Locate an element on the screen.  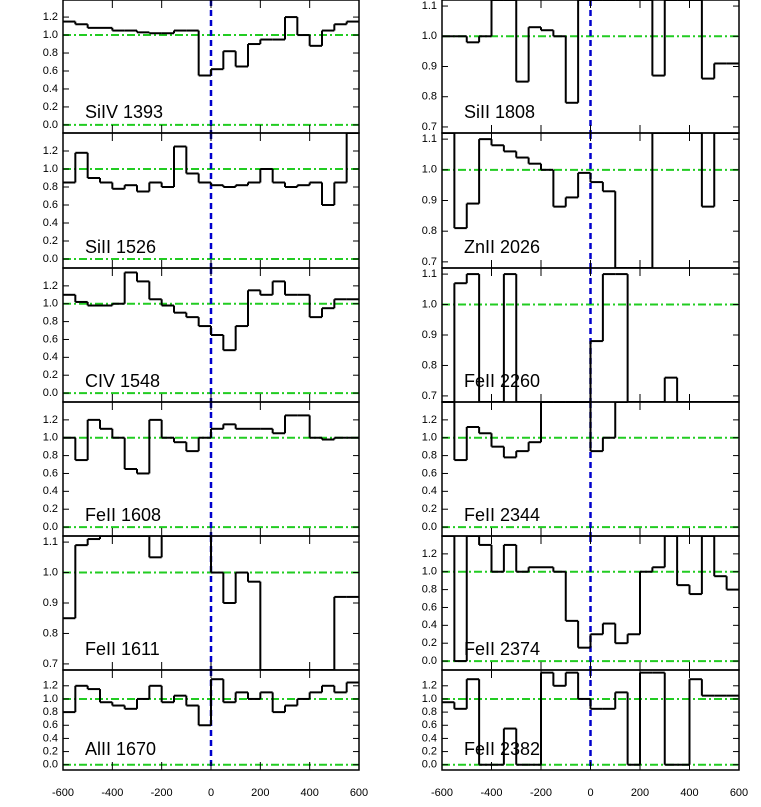
panel-label: FeII 1611 is located at coordinates (122, 649).